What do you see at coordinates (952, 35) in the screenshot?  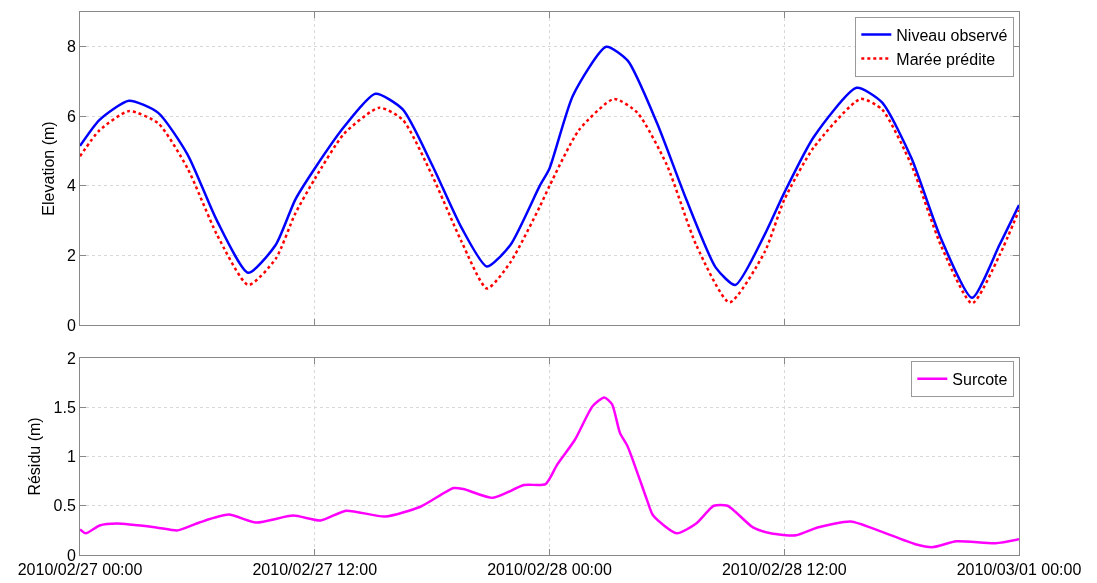 I see `legend-label: Niveau observé` at bounding box center [952, 35].